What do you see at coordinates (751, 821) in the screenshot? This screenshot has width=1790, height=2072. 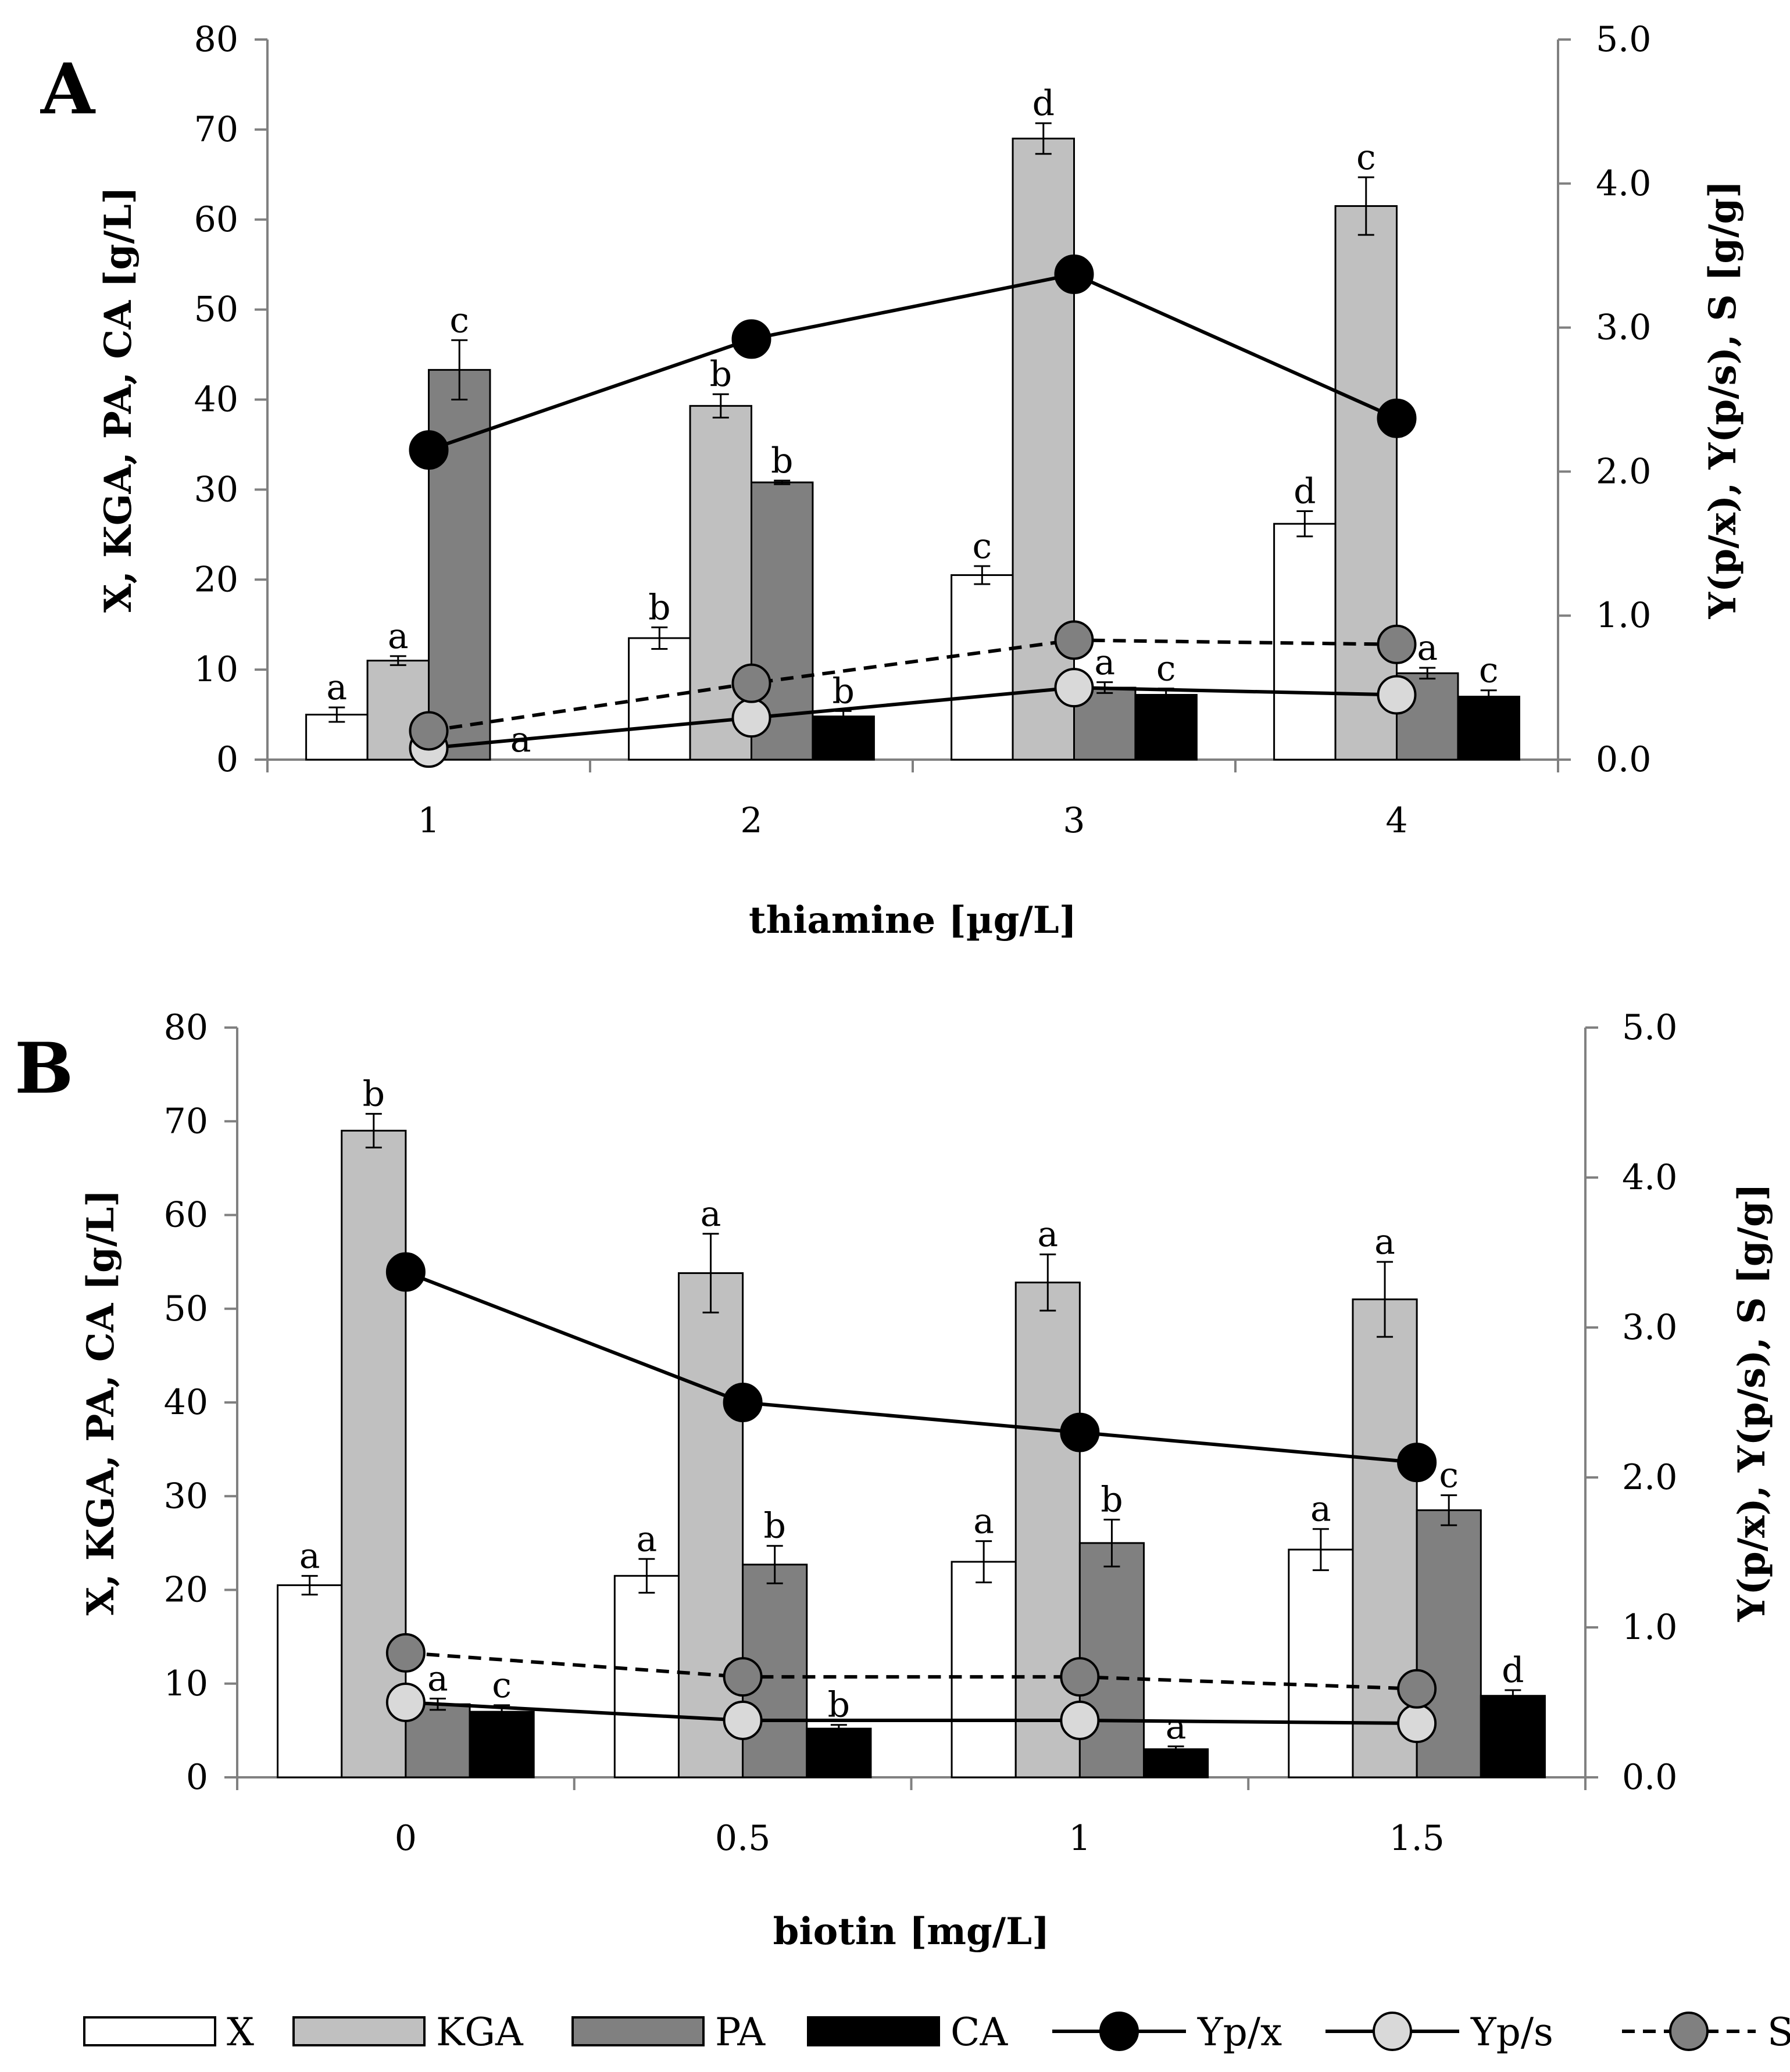 I see `panel-a-x-tick-label: 2` at bounding box center [751, 821].